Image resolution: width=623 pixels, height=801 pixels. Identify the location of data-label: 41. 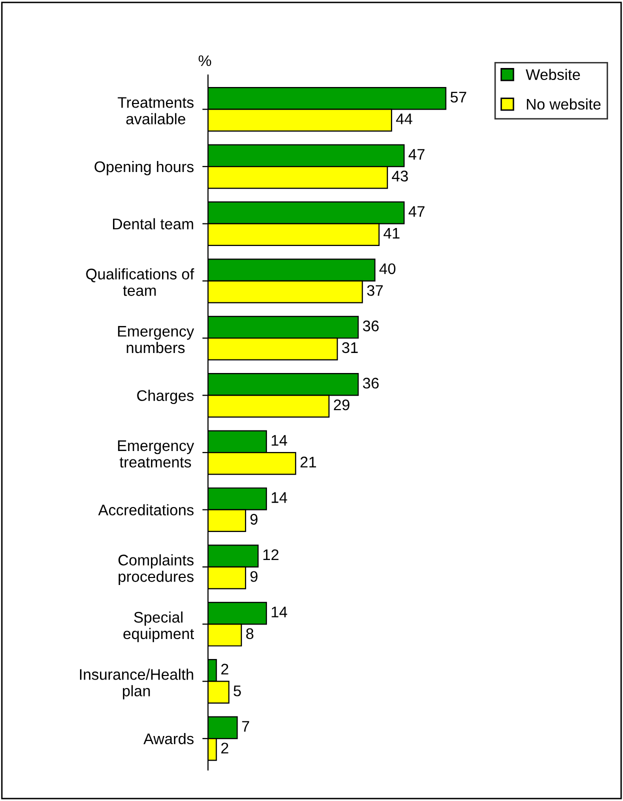
(392, 233).